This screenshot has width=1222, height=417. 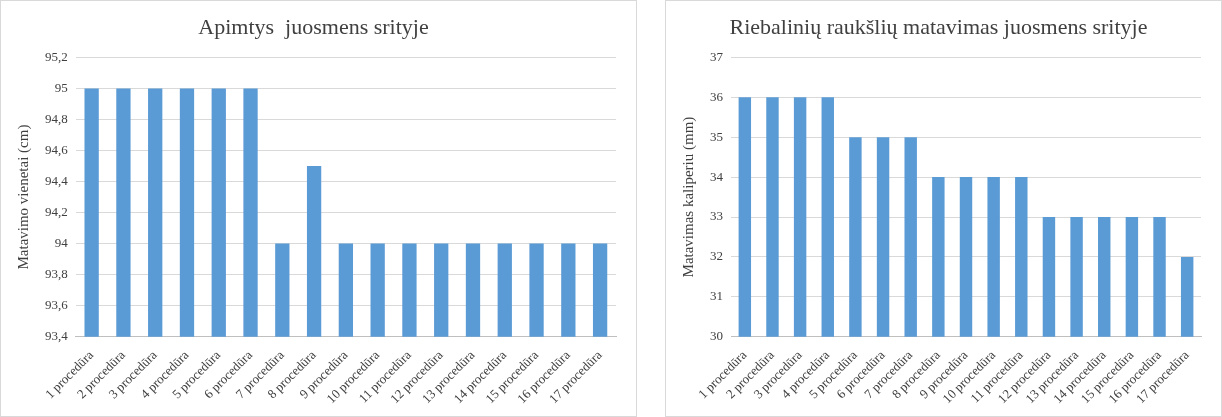 What do you see at coordinates (716, 296) in the screenshot?
I see `y-tick-label: 31` at bounding box center [716, 296].